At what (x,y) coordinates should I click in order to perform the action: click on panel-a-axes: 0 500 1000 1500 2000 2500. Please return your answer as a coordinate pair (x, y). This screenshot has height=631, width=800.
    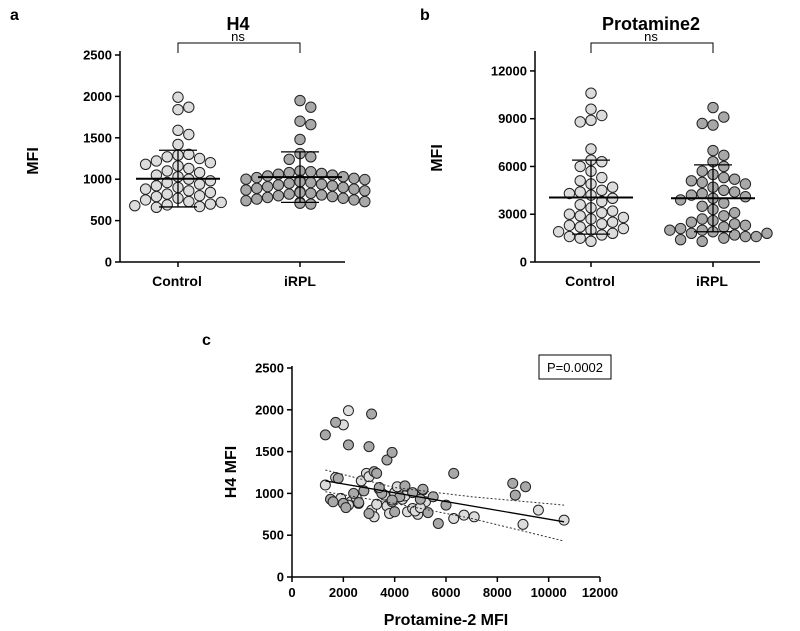
    Looking at the image, I should click on (214, 159).